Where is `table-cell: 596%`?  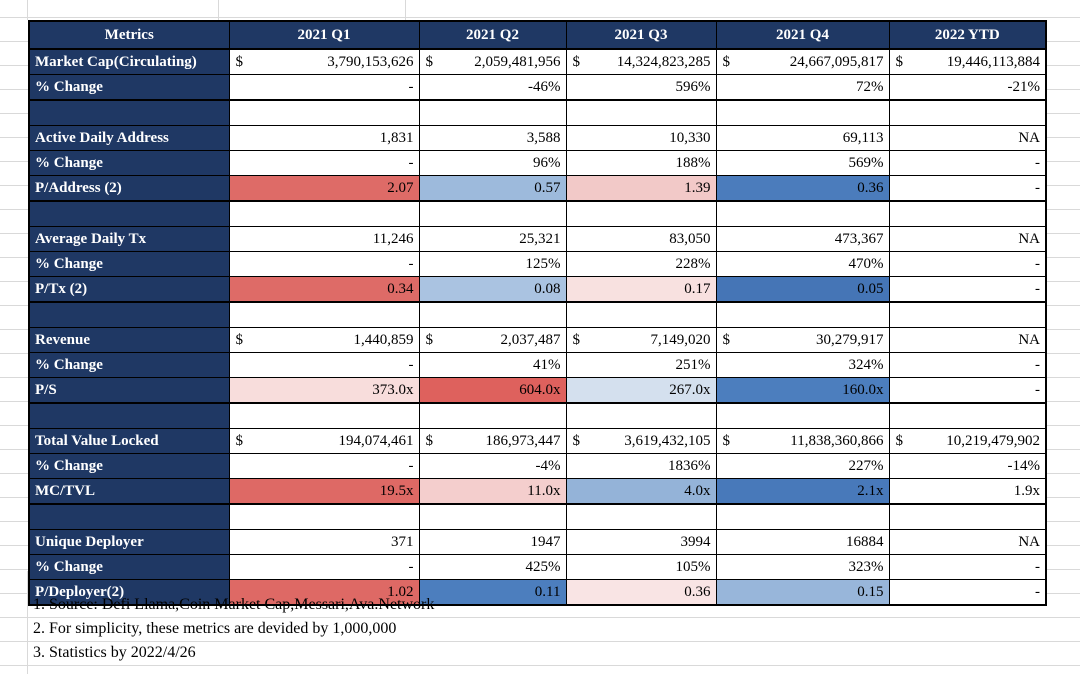
table-cell: 596% is located at coordinates (641, 87).